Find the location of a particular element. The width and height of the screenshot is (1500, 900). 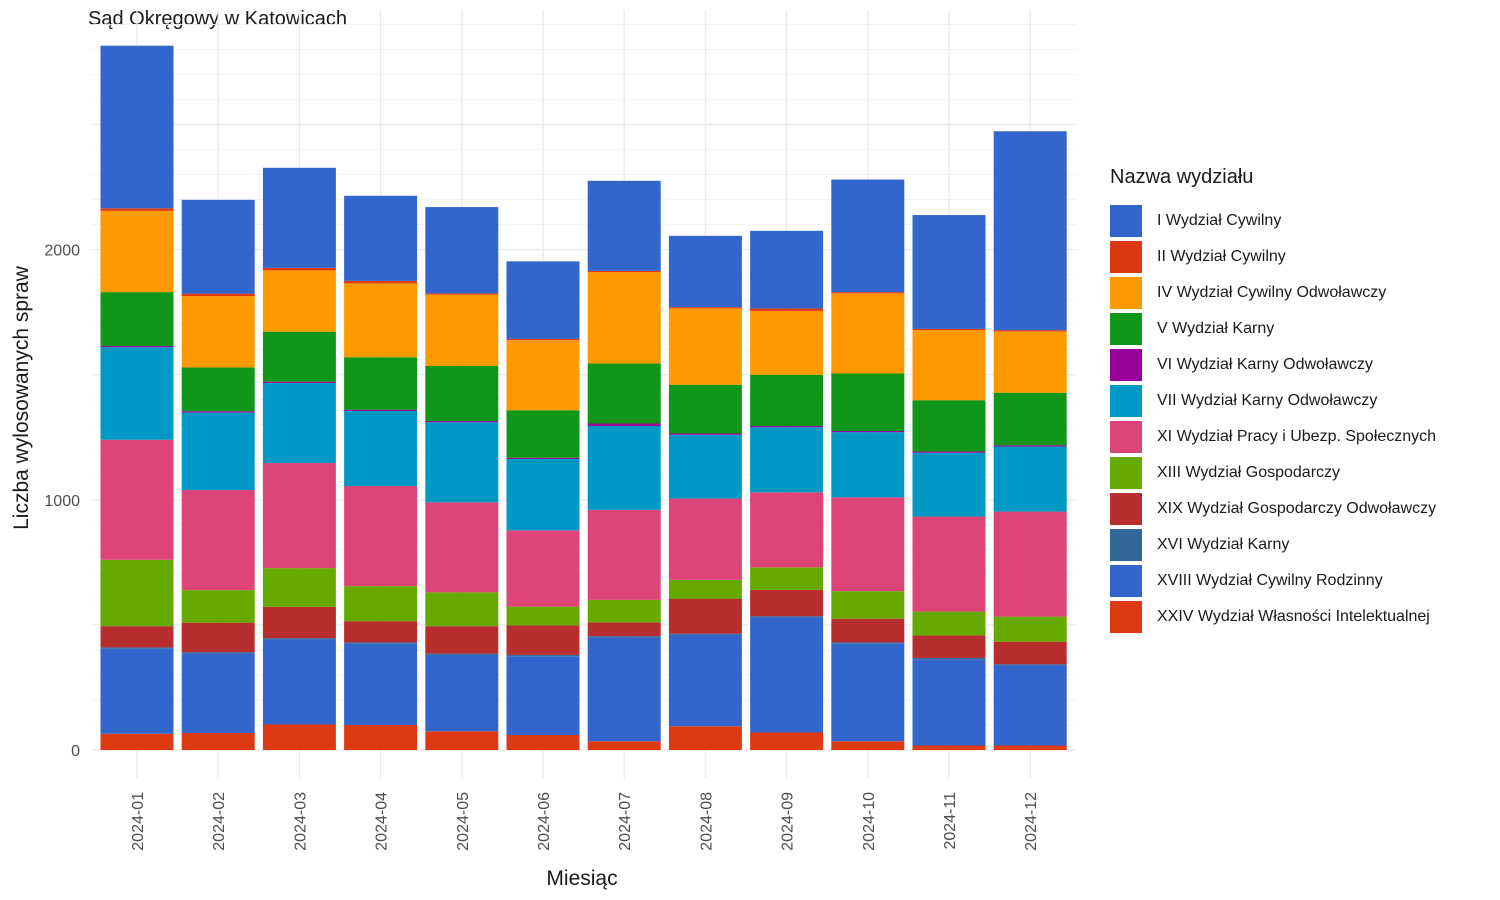

x-tick-label: 2024-07 is located at coordinates (625, 821).